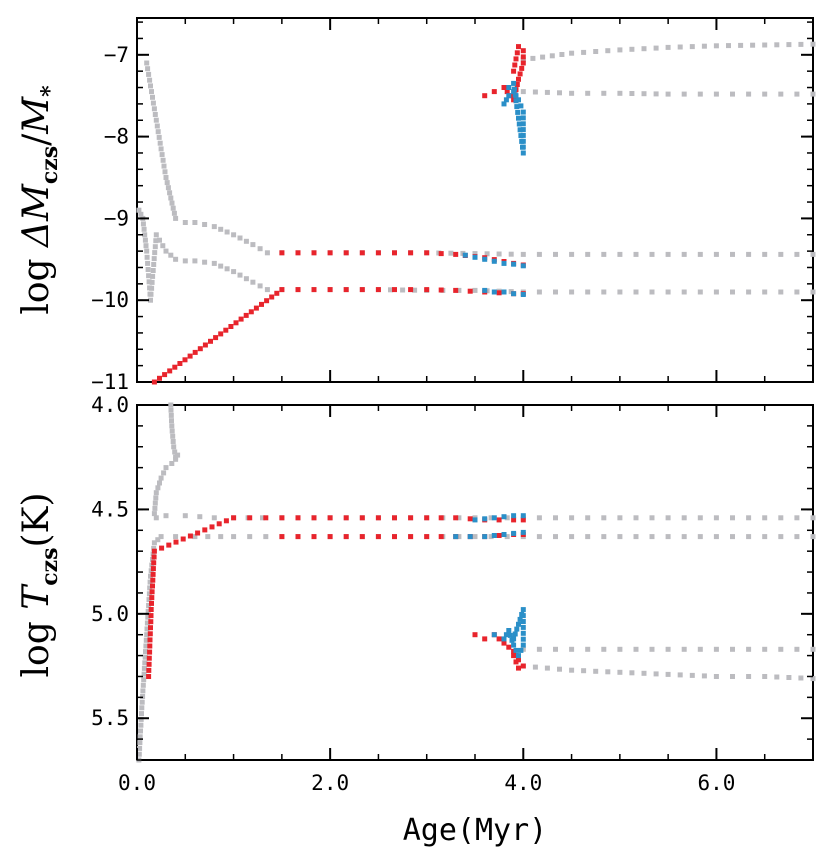 The height and width of the screenshot is (851, 830). What do you see at coordinates (110, 718) in the screenshot?
I see `y-tick-label: 5.5` at bounding box center [110, 718].